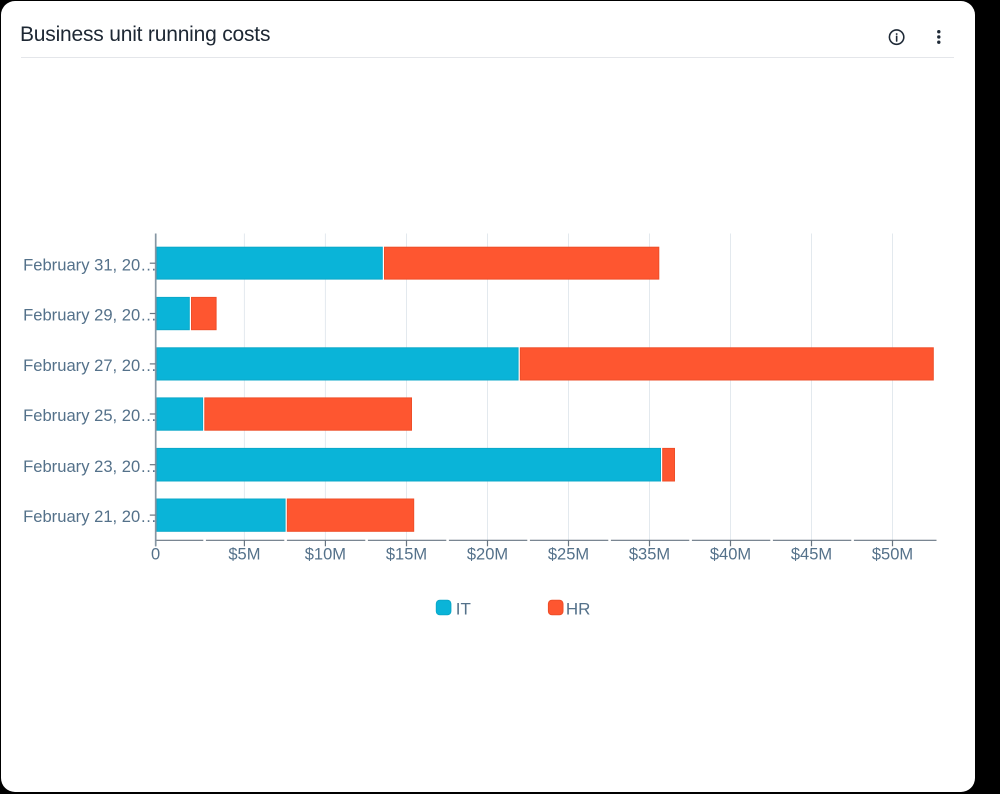 The width and height of the screenshot is (1000, 794). What do you see at coordinates (649, 554) in the screenshot?
I see `svg-text: $35M` at bounding box center [649, 554].